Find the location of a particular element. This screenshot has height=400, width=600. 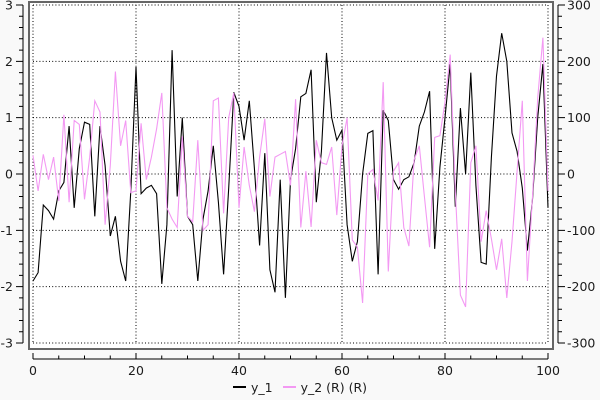

x-axis-tick-label: 80 is located at coordinates (445, 370).